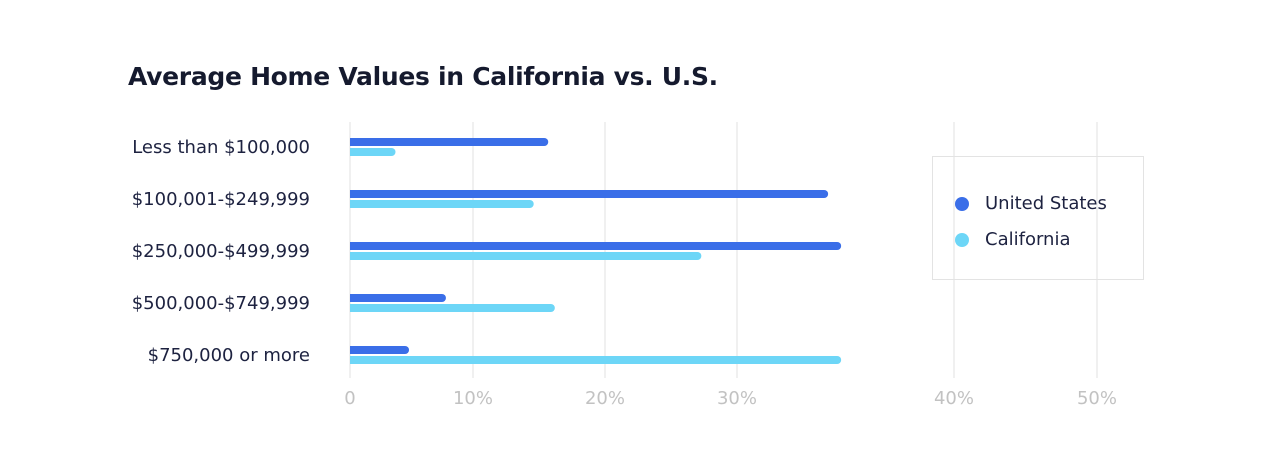 The height and width of the screenshot is (476, 1280). I want to click on legend-item-california: California, so click(1012, 239).